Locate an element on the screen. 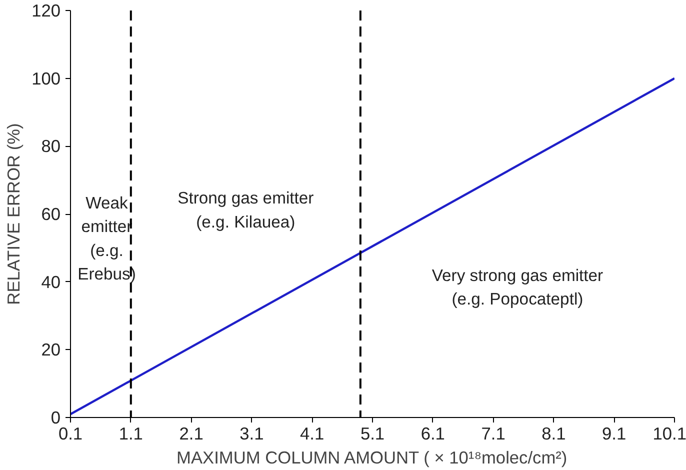 This screenshot has width=686, height=470. y-axis-title: RELATIVE ERROR (%) is located at coordinates (14, 214).